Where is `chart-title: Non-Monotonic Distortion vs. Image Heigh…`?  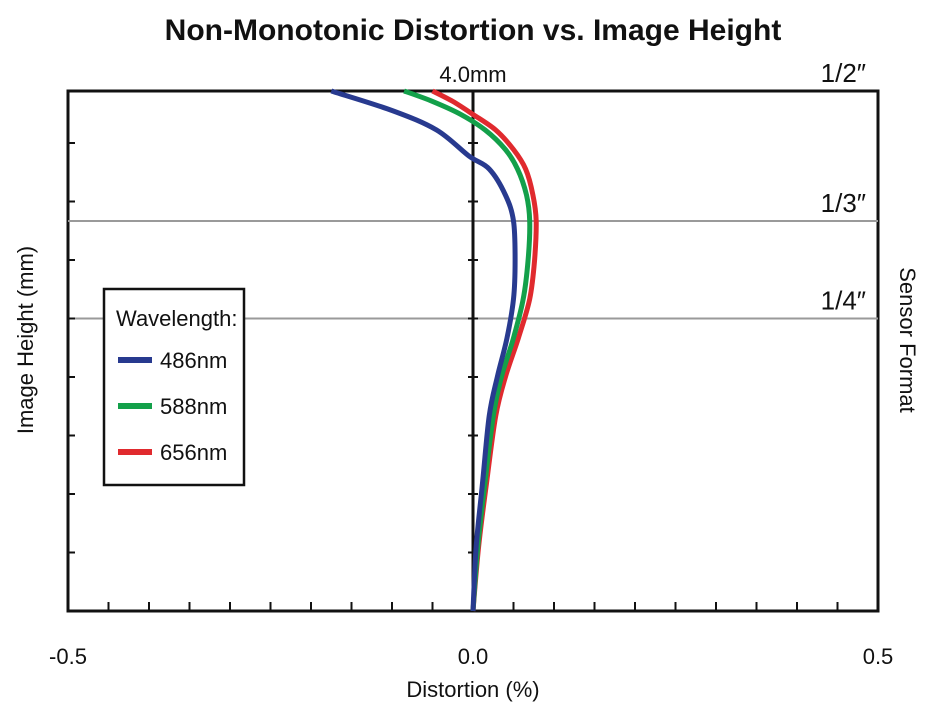
chart-title: Non-Monotonic Distortion vs. Image Heigh… is located at coordinates (473, 30).